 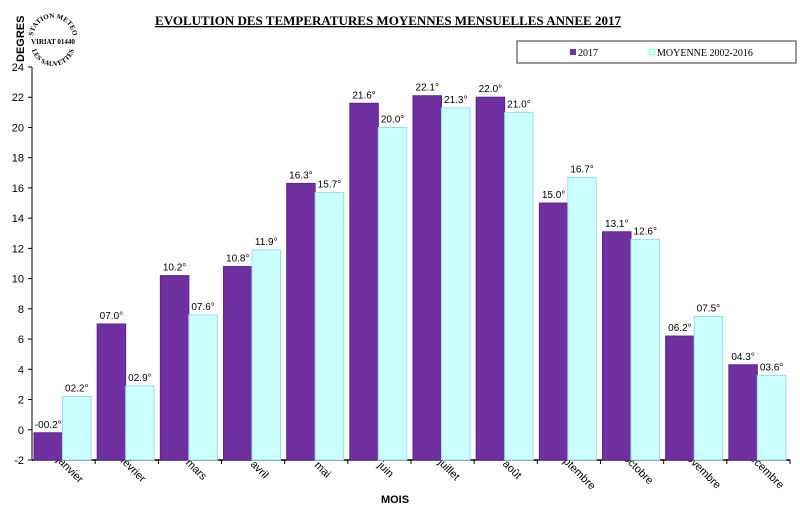 What do you see at coordinates (616, 224) in the screenshot?
I see `data-label: 13.1°` at bounding box center [616, 224].